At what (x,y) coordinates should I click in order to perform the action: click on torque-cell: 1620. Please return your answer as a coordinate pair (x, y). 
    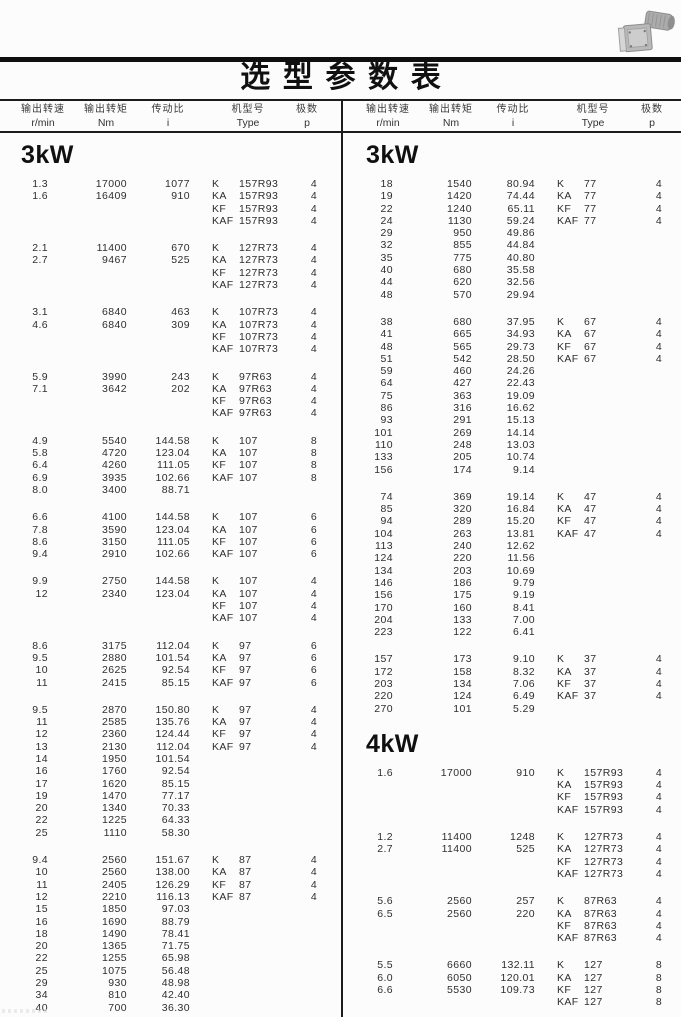
    Looking at the image, I should click on (114, 783).